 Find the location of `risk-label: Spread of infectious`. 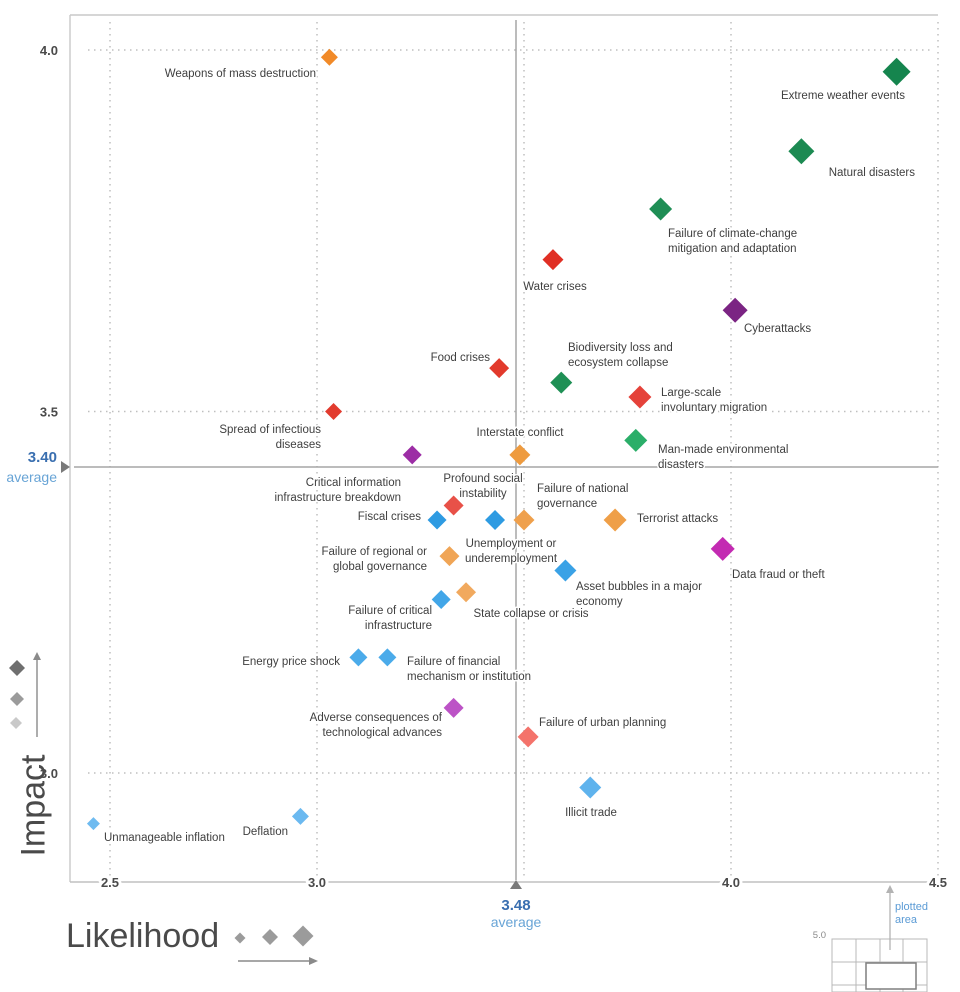

risk-label: Spread of infectious is located at coordinates (270, 430).